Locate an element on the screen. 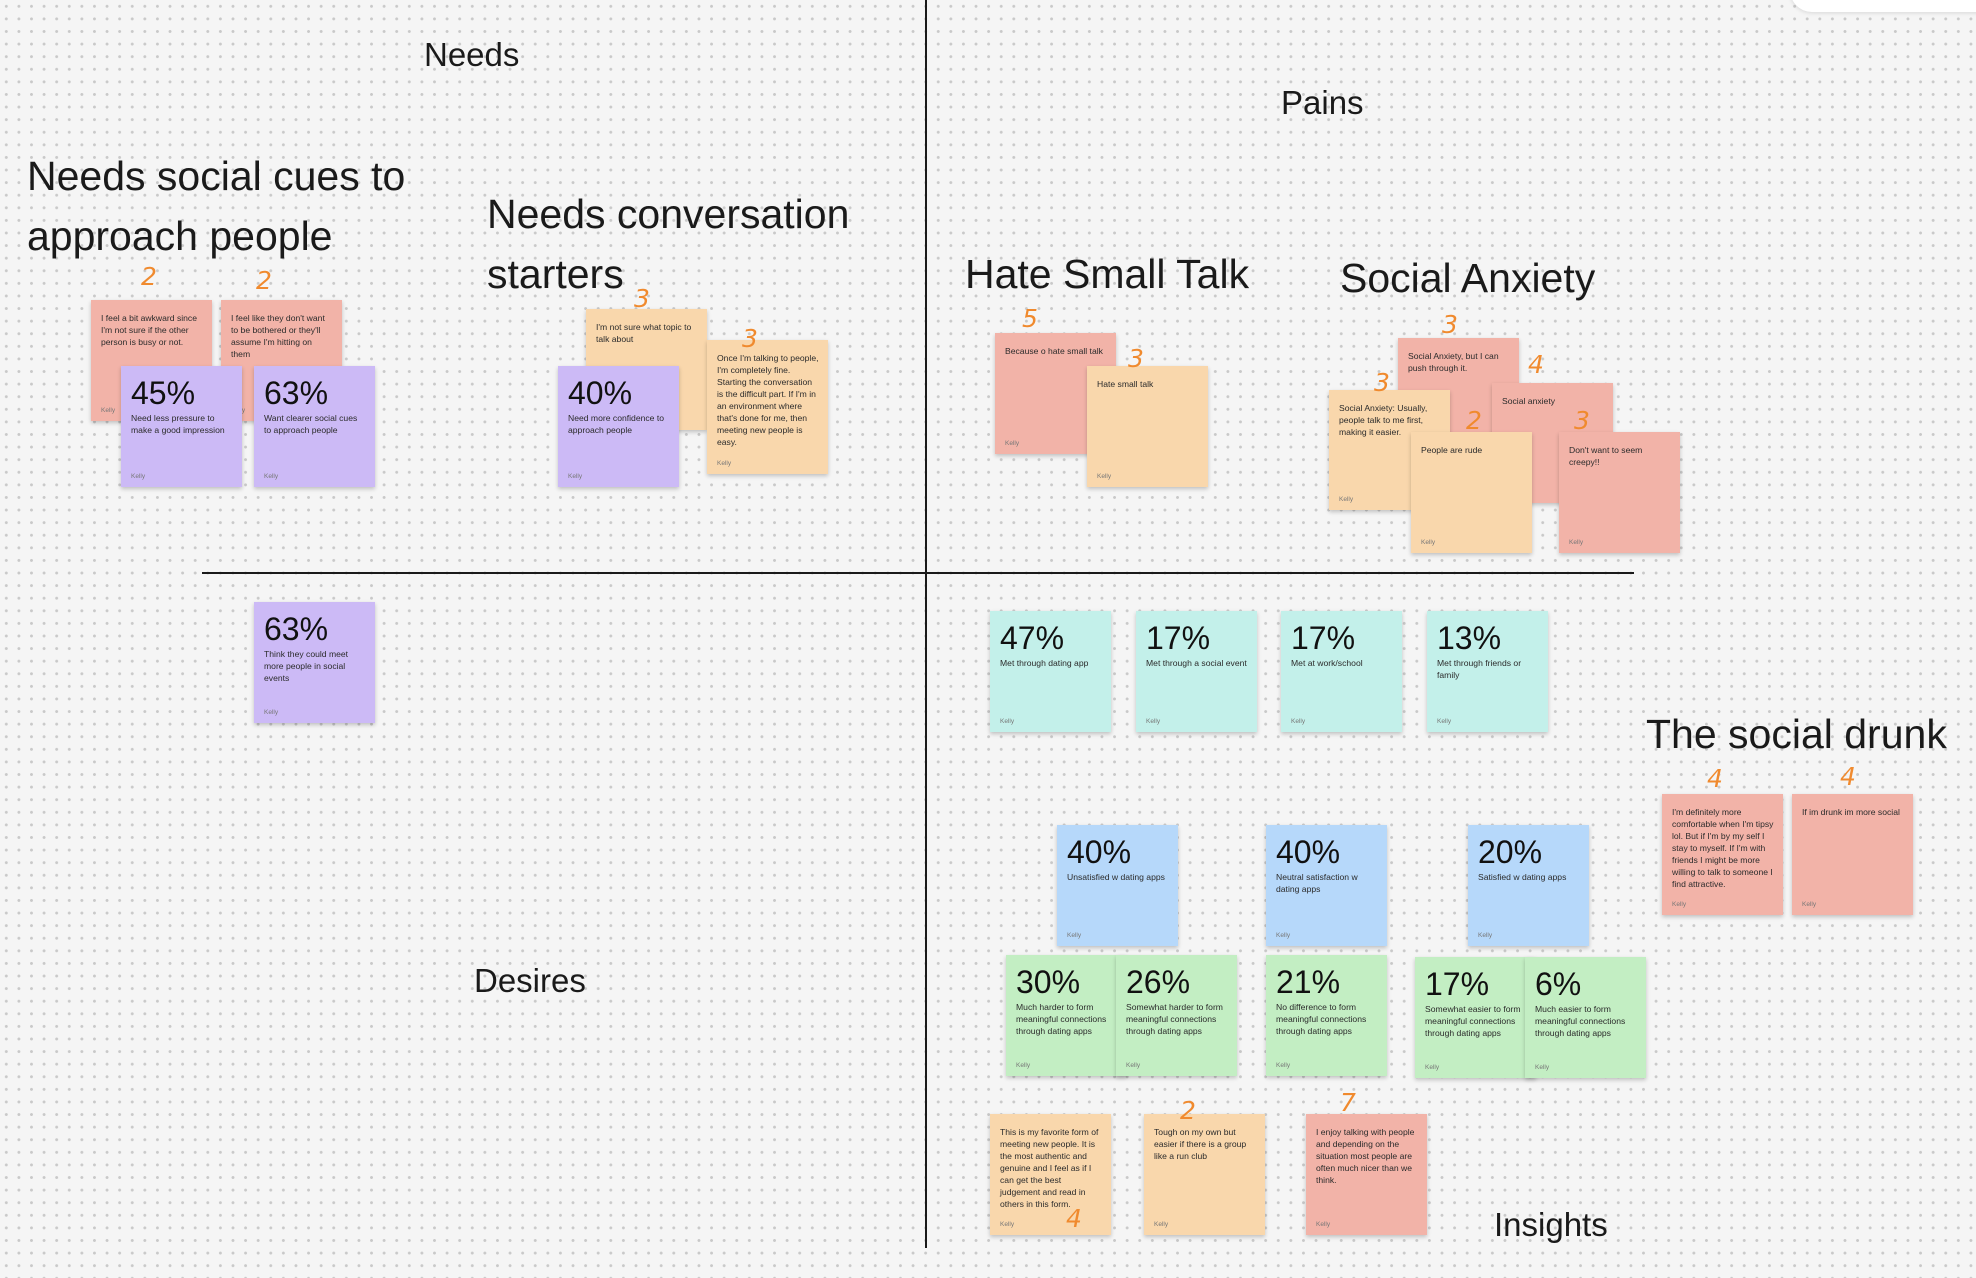  note-text: Social anxiety is located at coordinates (1529, 401).